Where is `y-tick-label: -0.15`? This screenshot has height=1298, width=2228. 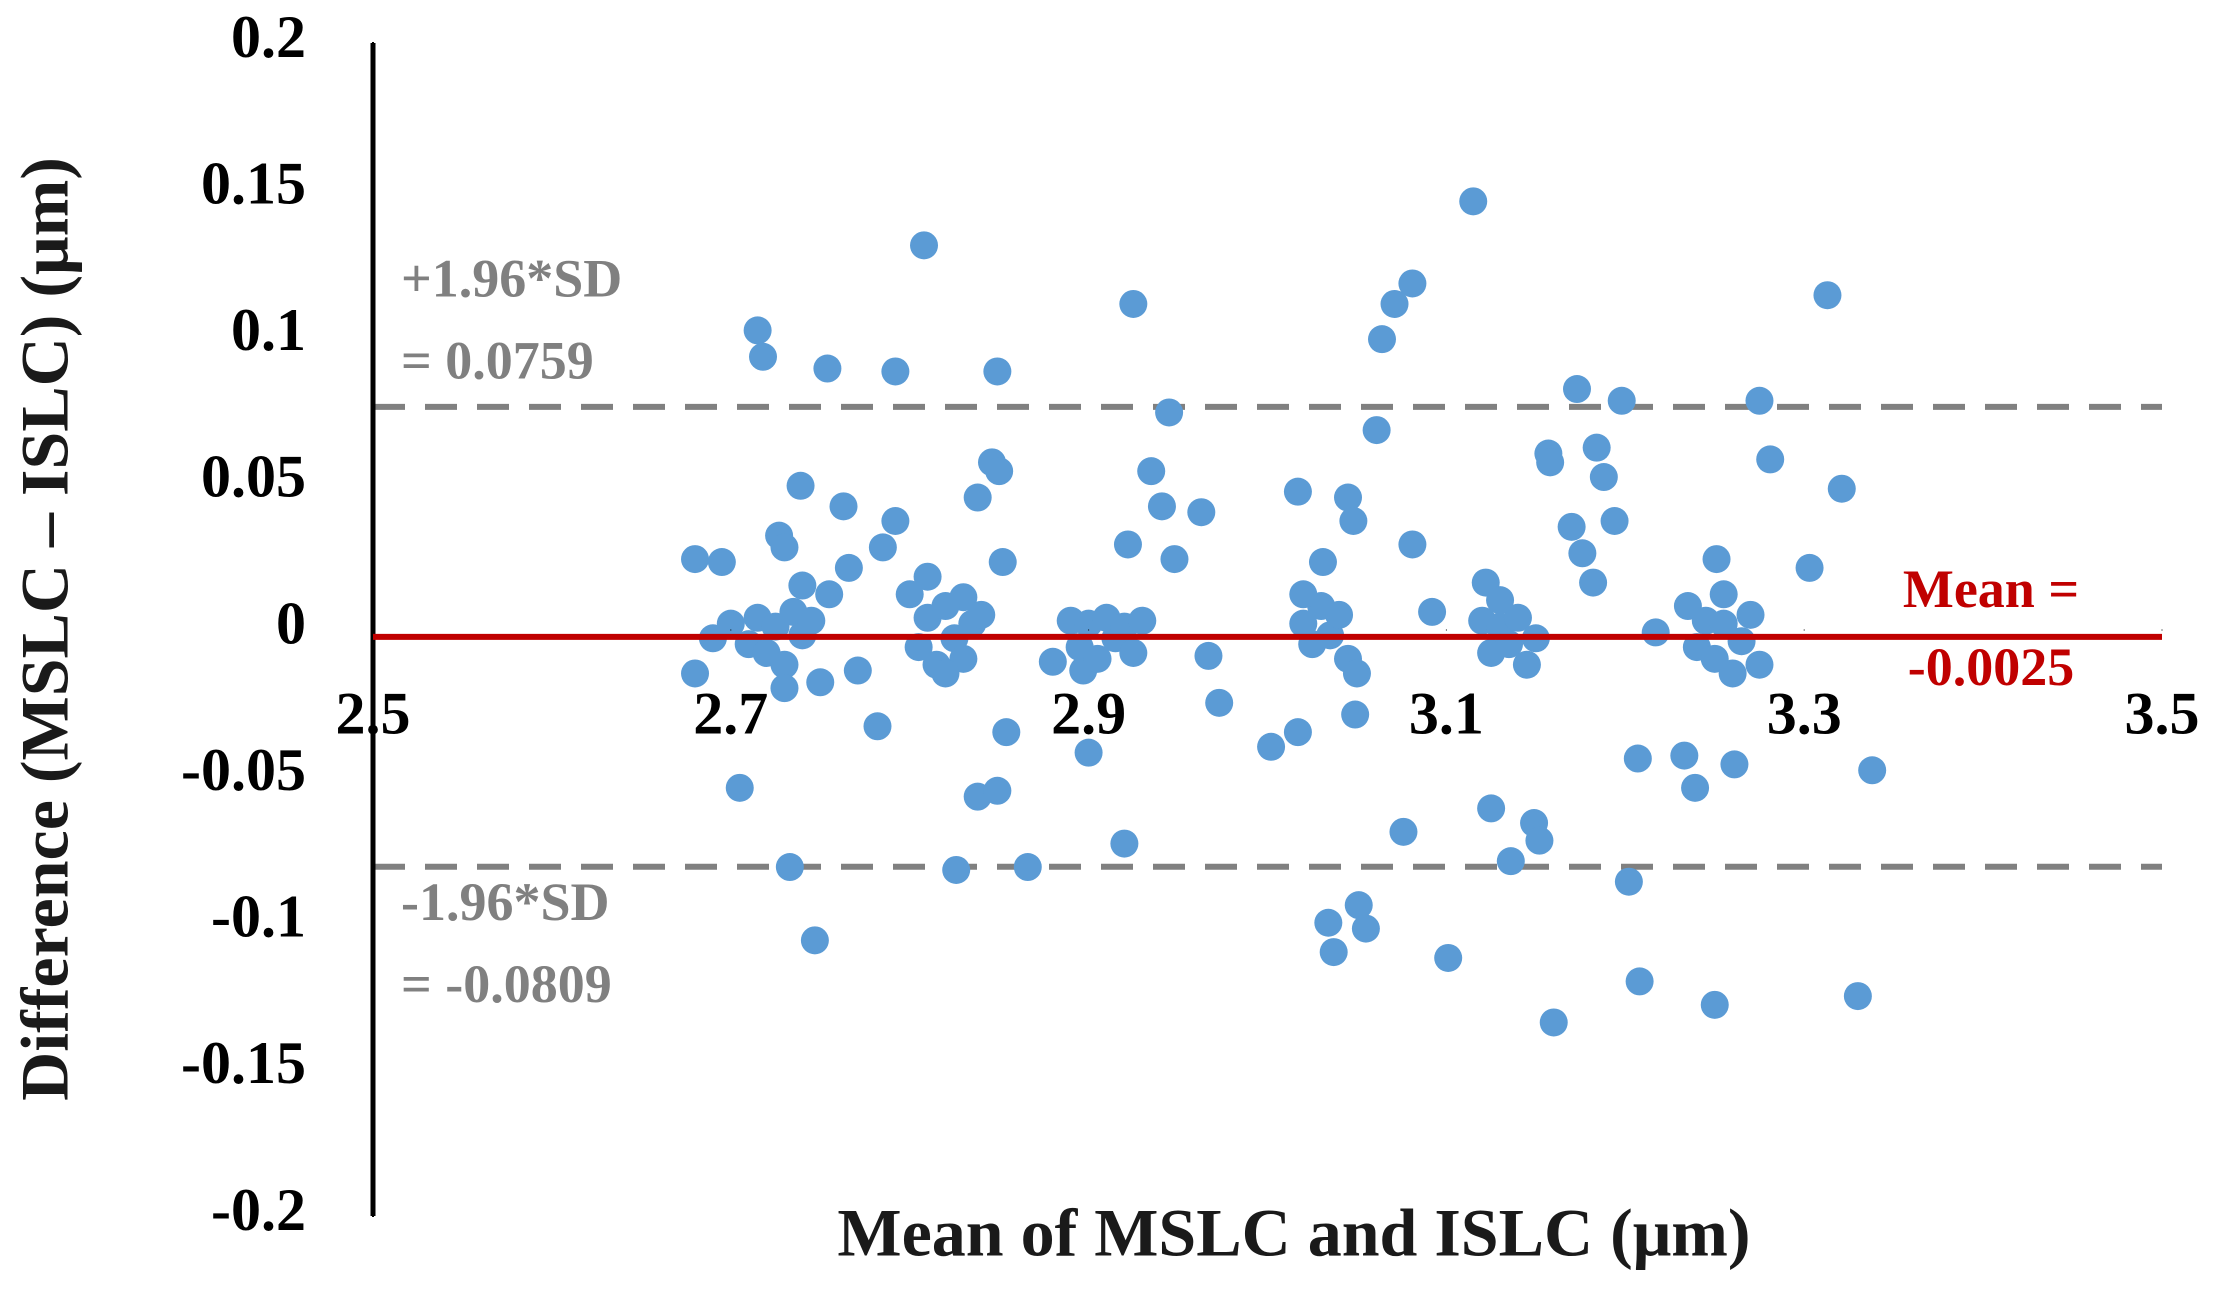 y-tick-label: -0.15 is located at coordinates (243, 1063).